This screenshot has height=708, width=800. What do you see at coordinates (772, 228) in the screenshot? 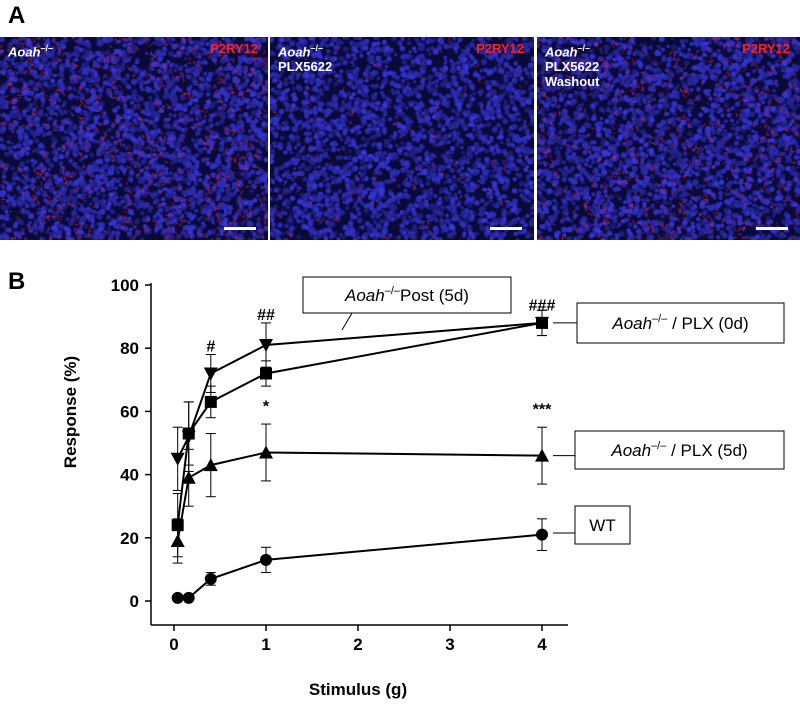
I see `micrograph-3-scale-bar` at bounding box center [772, 228].